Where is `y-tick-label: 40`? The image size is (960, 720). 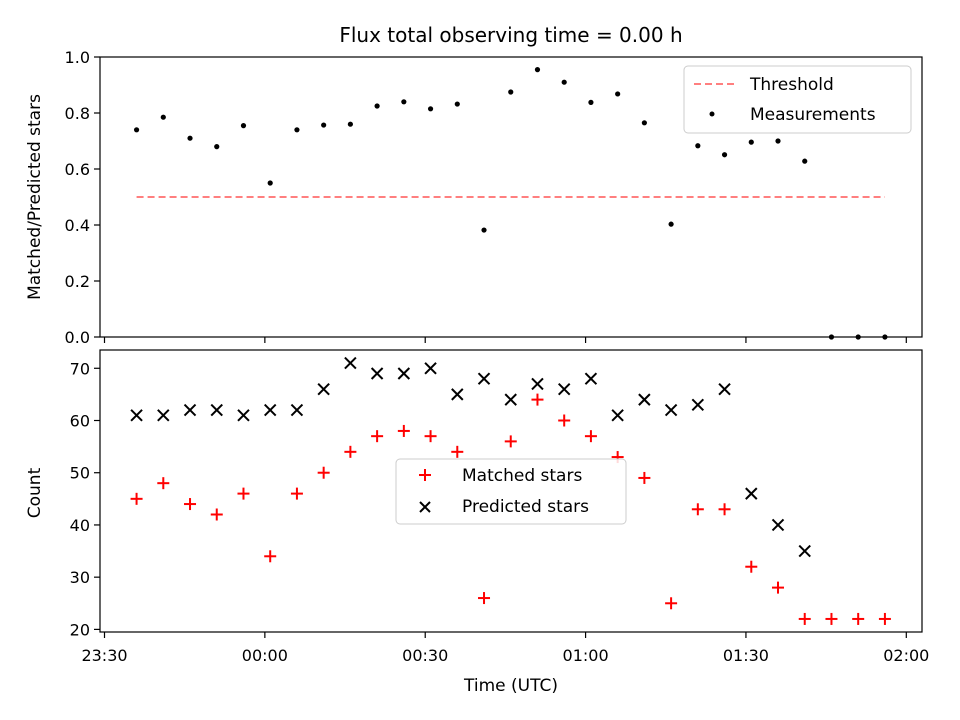
y-tick-label: 40 is located at coordinates (80, 525).